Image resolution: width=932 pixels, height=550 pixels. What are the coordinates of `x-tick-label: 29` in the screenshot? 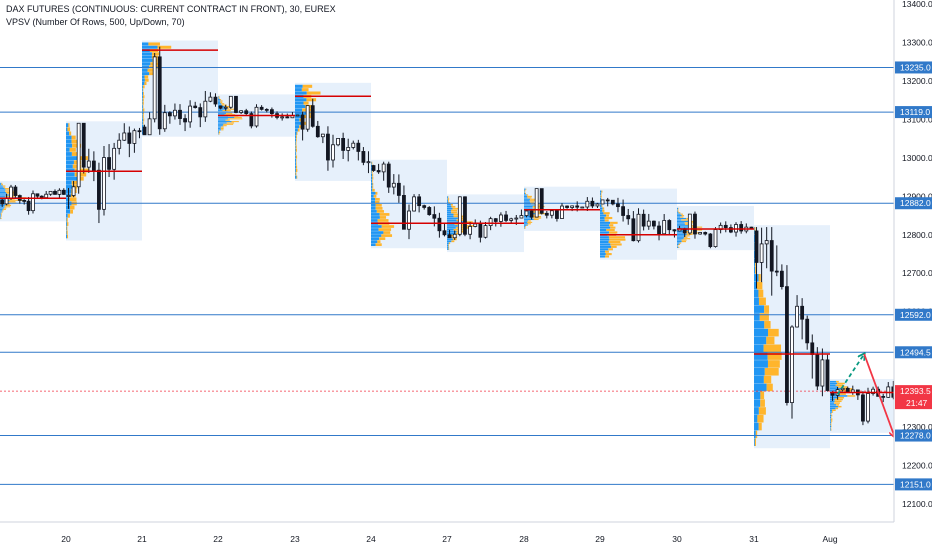 It's located at (600, 539).